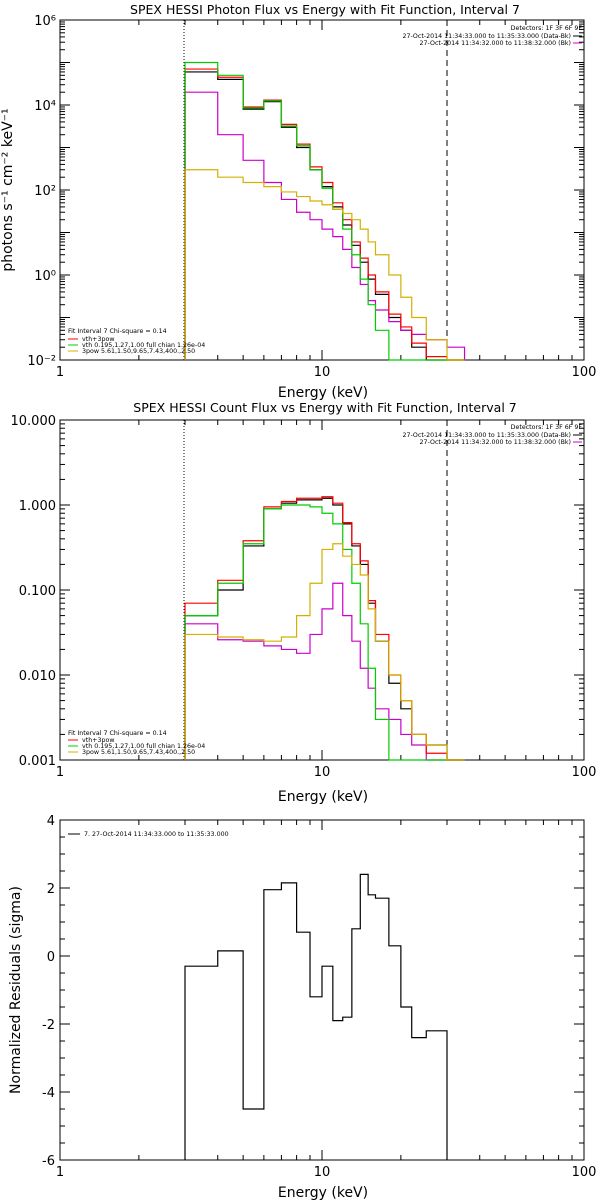 The width and height of the screenshot is (600, 1200). I want to click on panel2-fit-legend-header: Fit Interval 7 Chi-square = 0.14, so click(117, 733).